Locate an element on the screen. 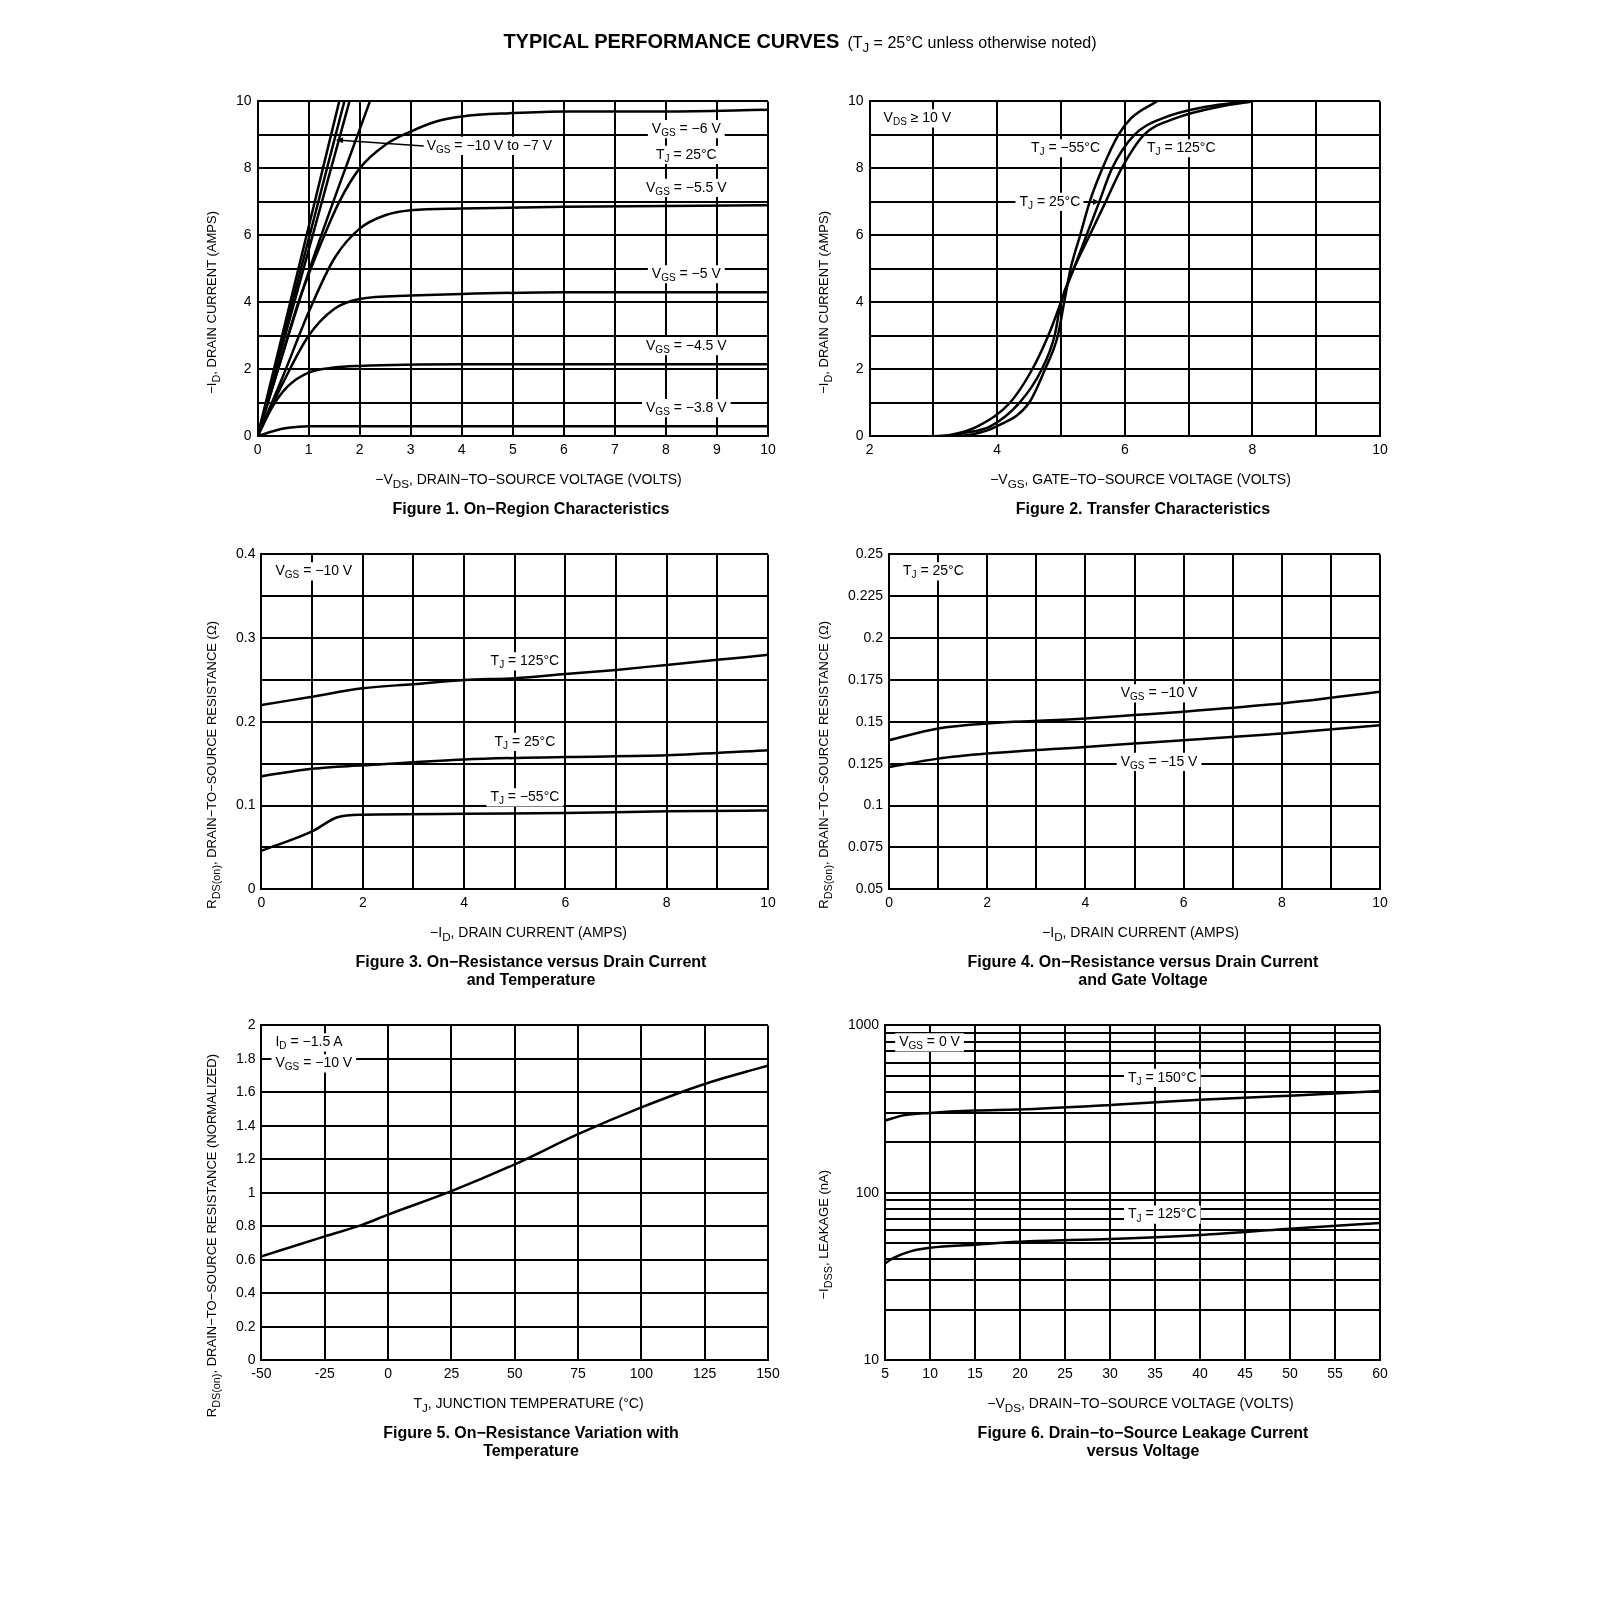 This screenshot has height=1600, width=1600. x-tick-label: 100 is located at coordinates (641, 1373).